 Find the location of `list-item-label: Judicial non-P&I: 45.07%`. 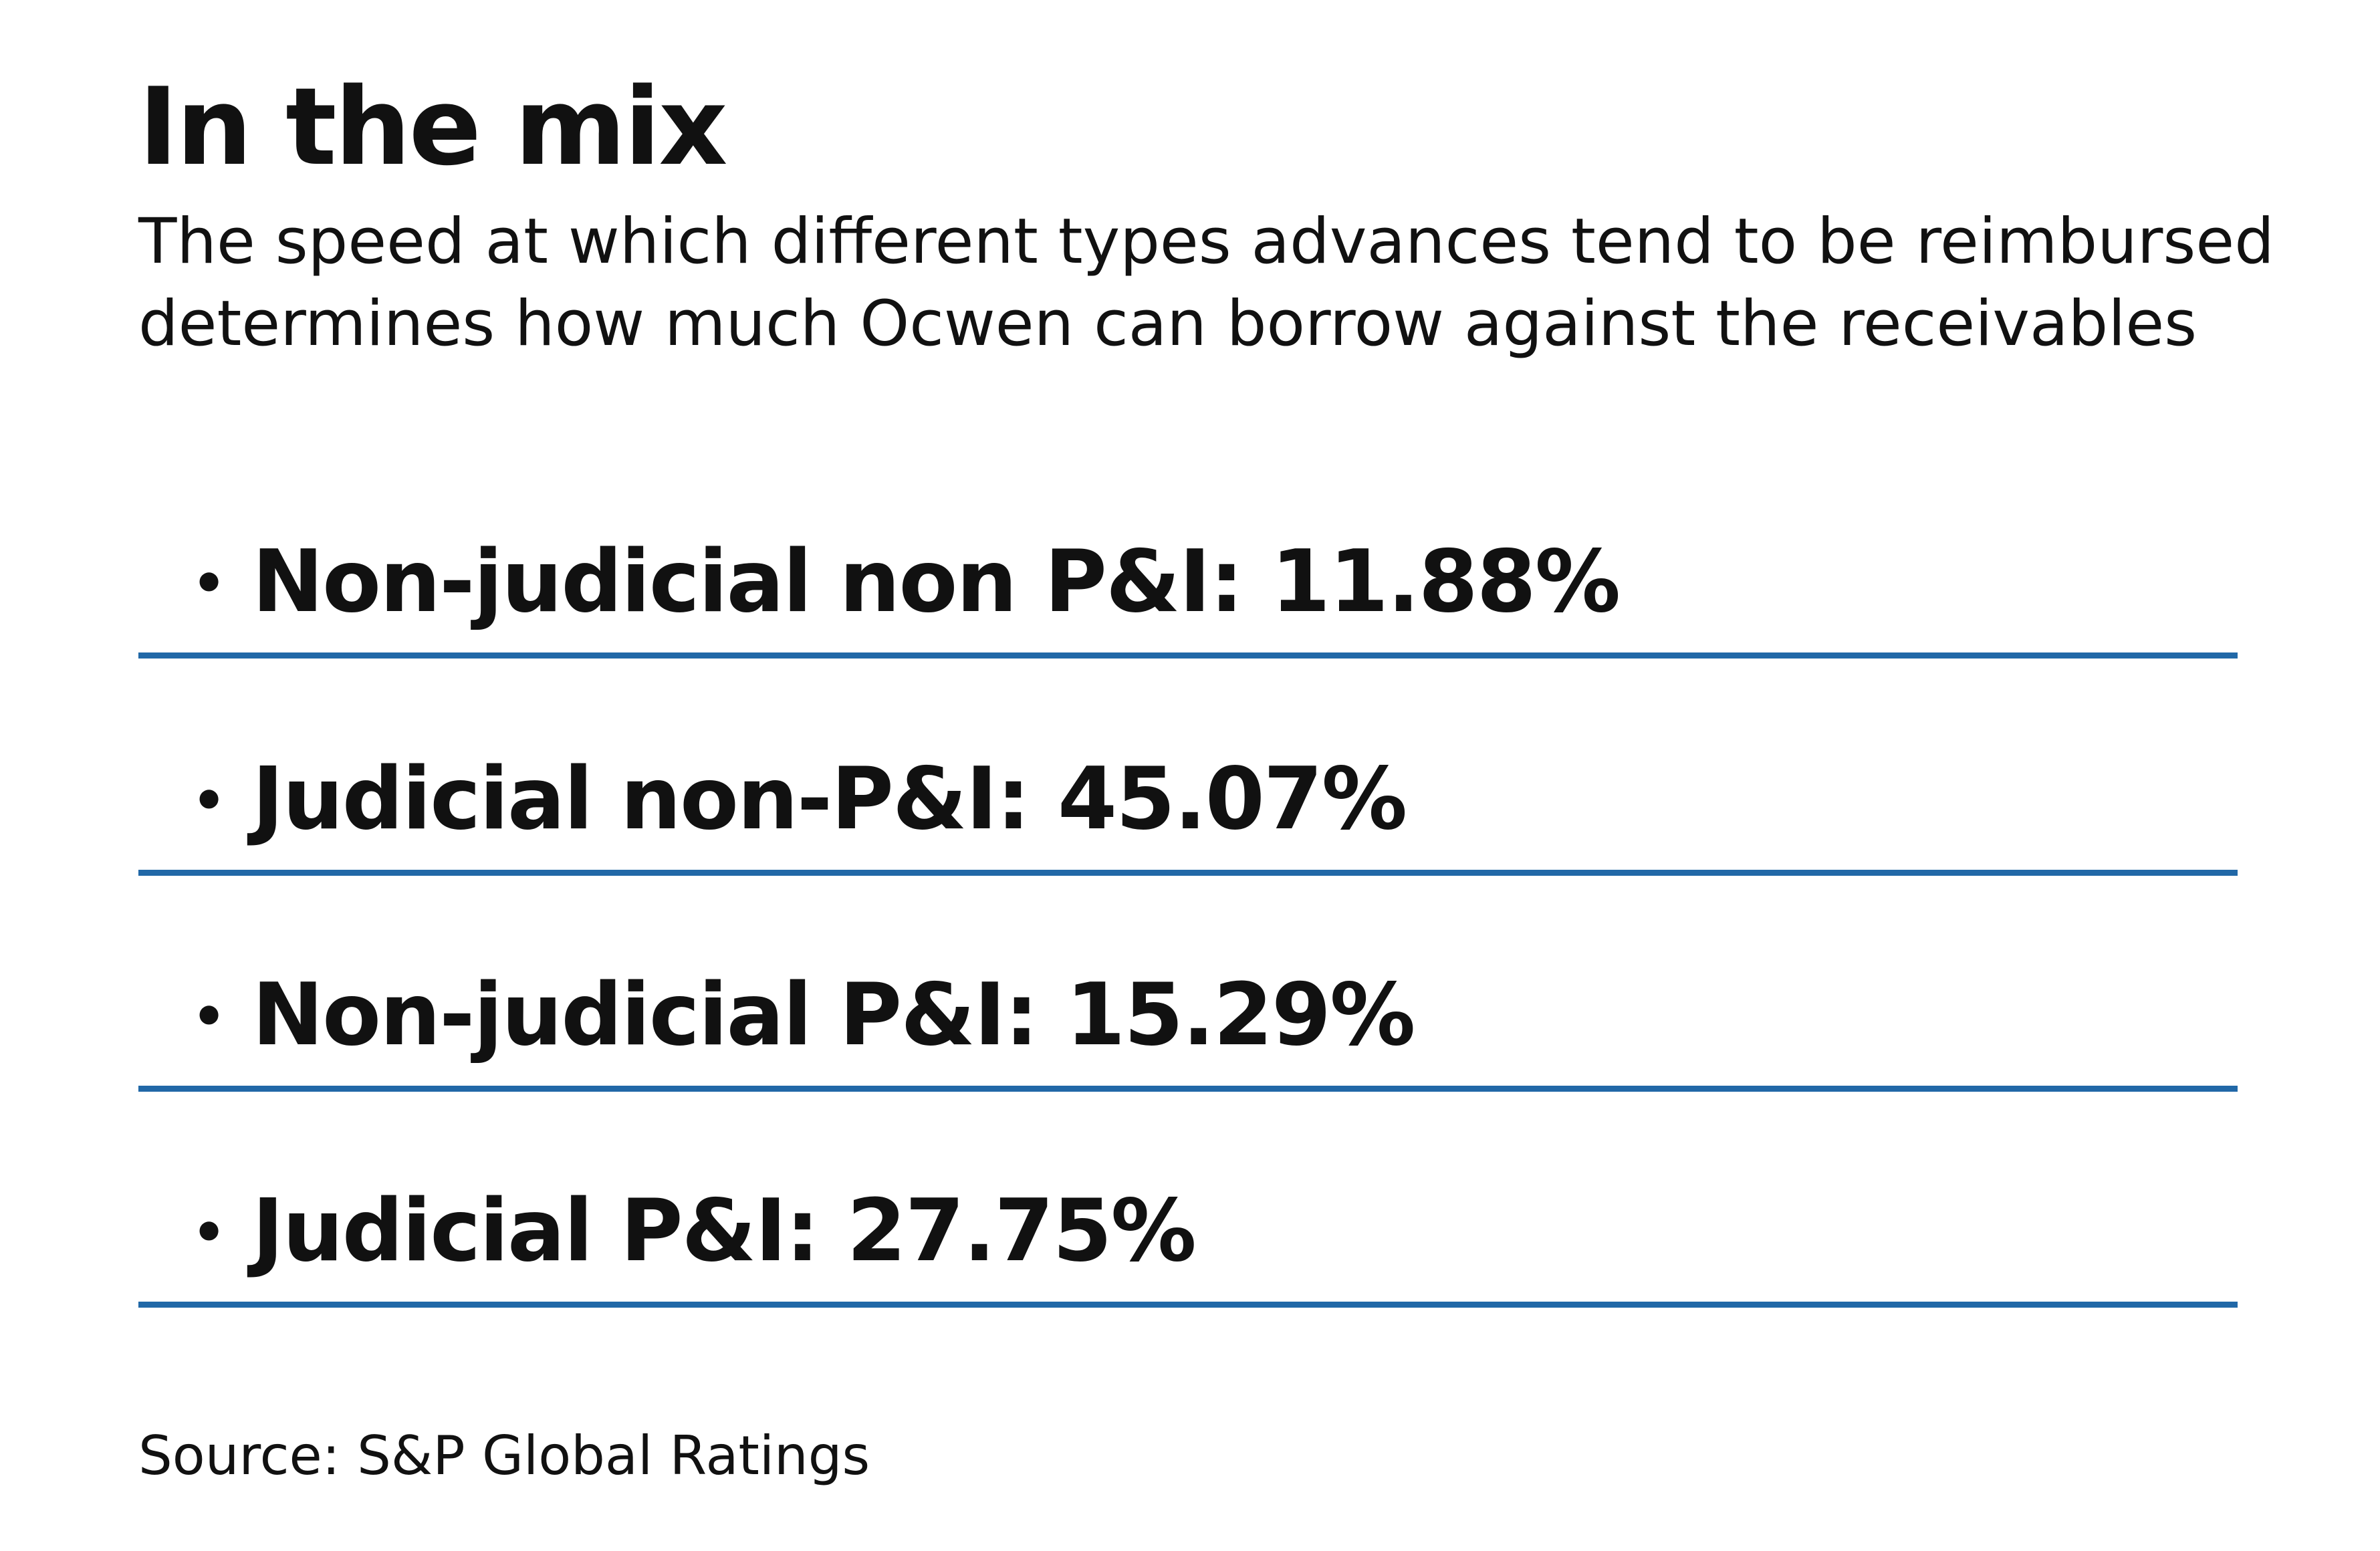

list-item-label: Judicial non-P&I: 45.07% is located at coordinates (829, 799).